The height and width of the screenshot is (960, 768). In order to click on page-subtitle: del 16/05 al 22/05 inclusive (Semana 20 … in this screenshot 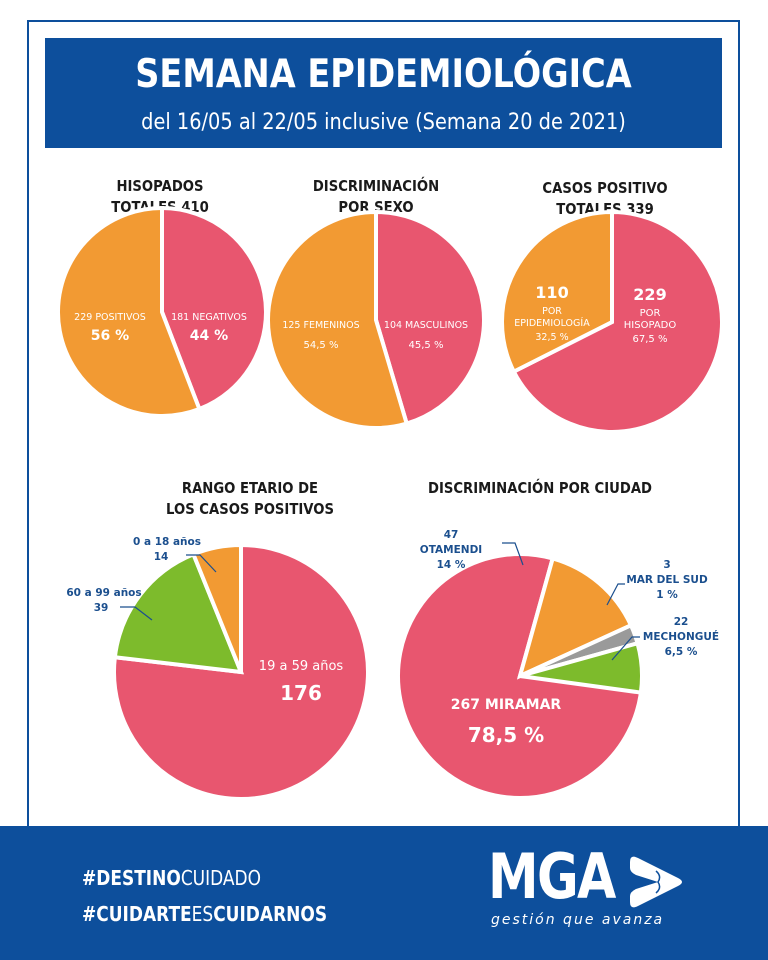, I will do `click(383, 122)`.